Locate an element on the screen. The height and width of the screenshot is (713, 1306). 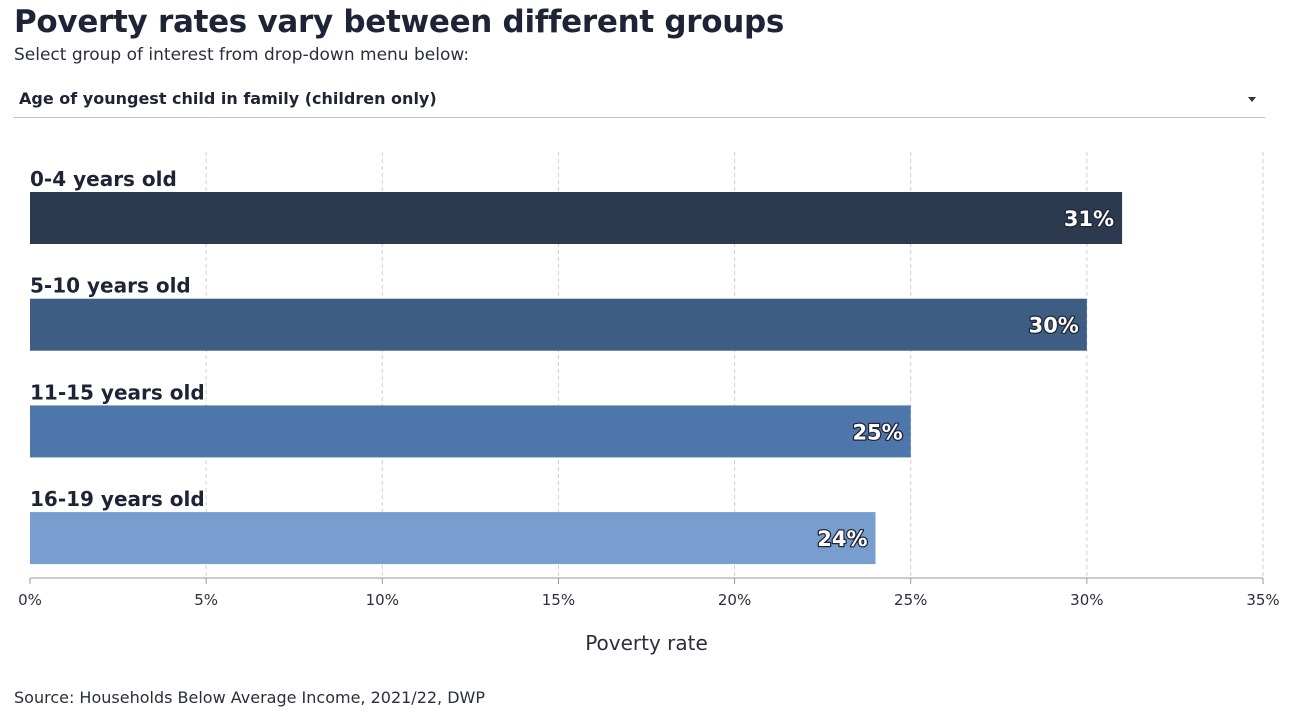
x-tick-label: 0% is located at coordinates (30, 600).